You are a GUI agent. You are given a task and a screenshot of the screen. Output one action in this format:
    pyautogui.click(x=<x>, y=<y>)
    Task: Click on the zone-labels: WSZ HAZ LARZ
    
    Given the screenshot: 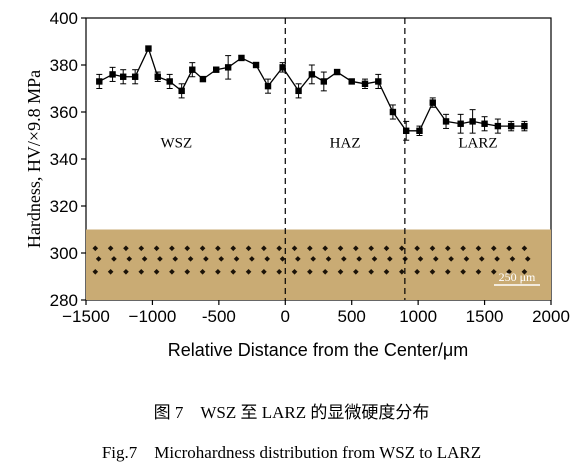 What is the action you would take?
    pyautogui.click(x=329, y=143)
    